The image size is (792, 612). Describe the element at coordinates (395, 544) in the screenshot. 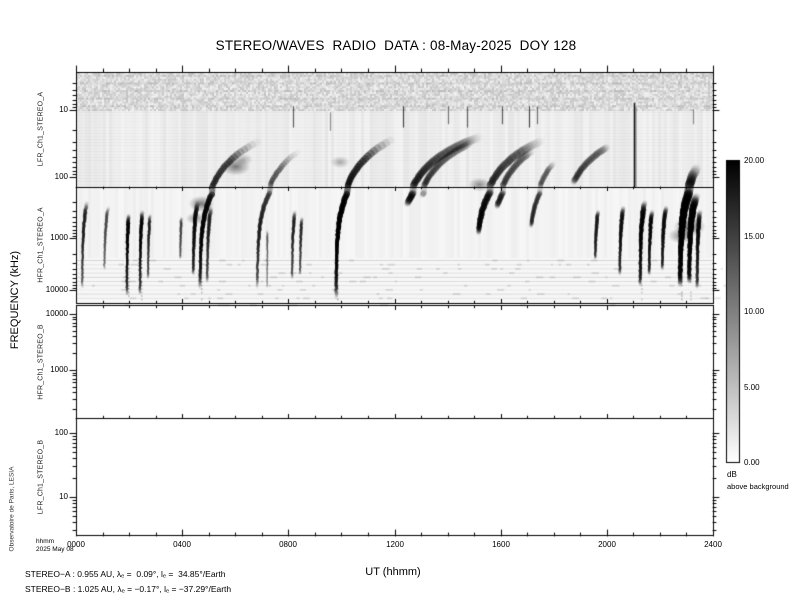

I see `x-tick-label: 1200` at that location.